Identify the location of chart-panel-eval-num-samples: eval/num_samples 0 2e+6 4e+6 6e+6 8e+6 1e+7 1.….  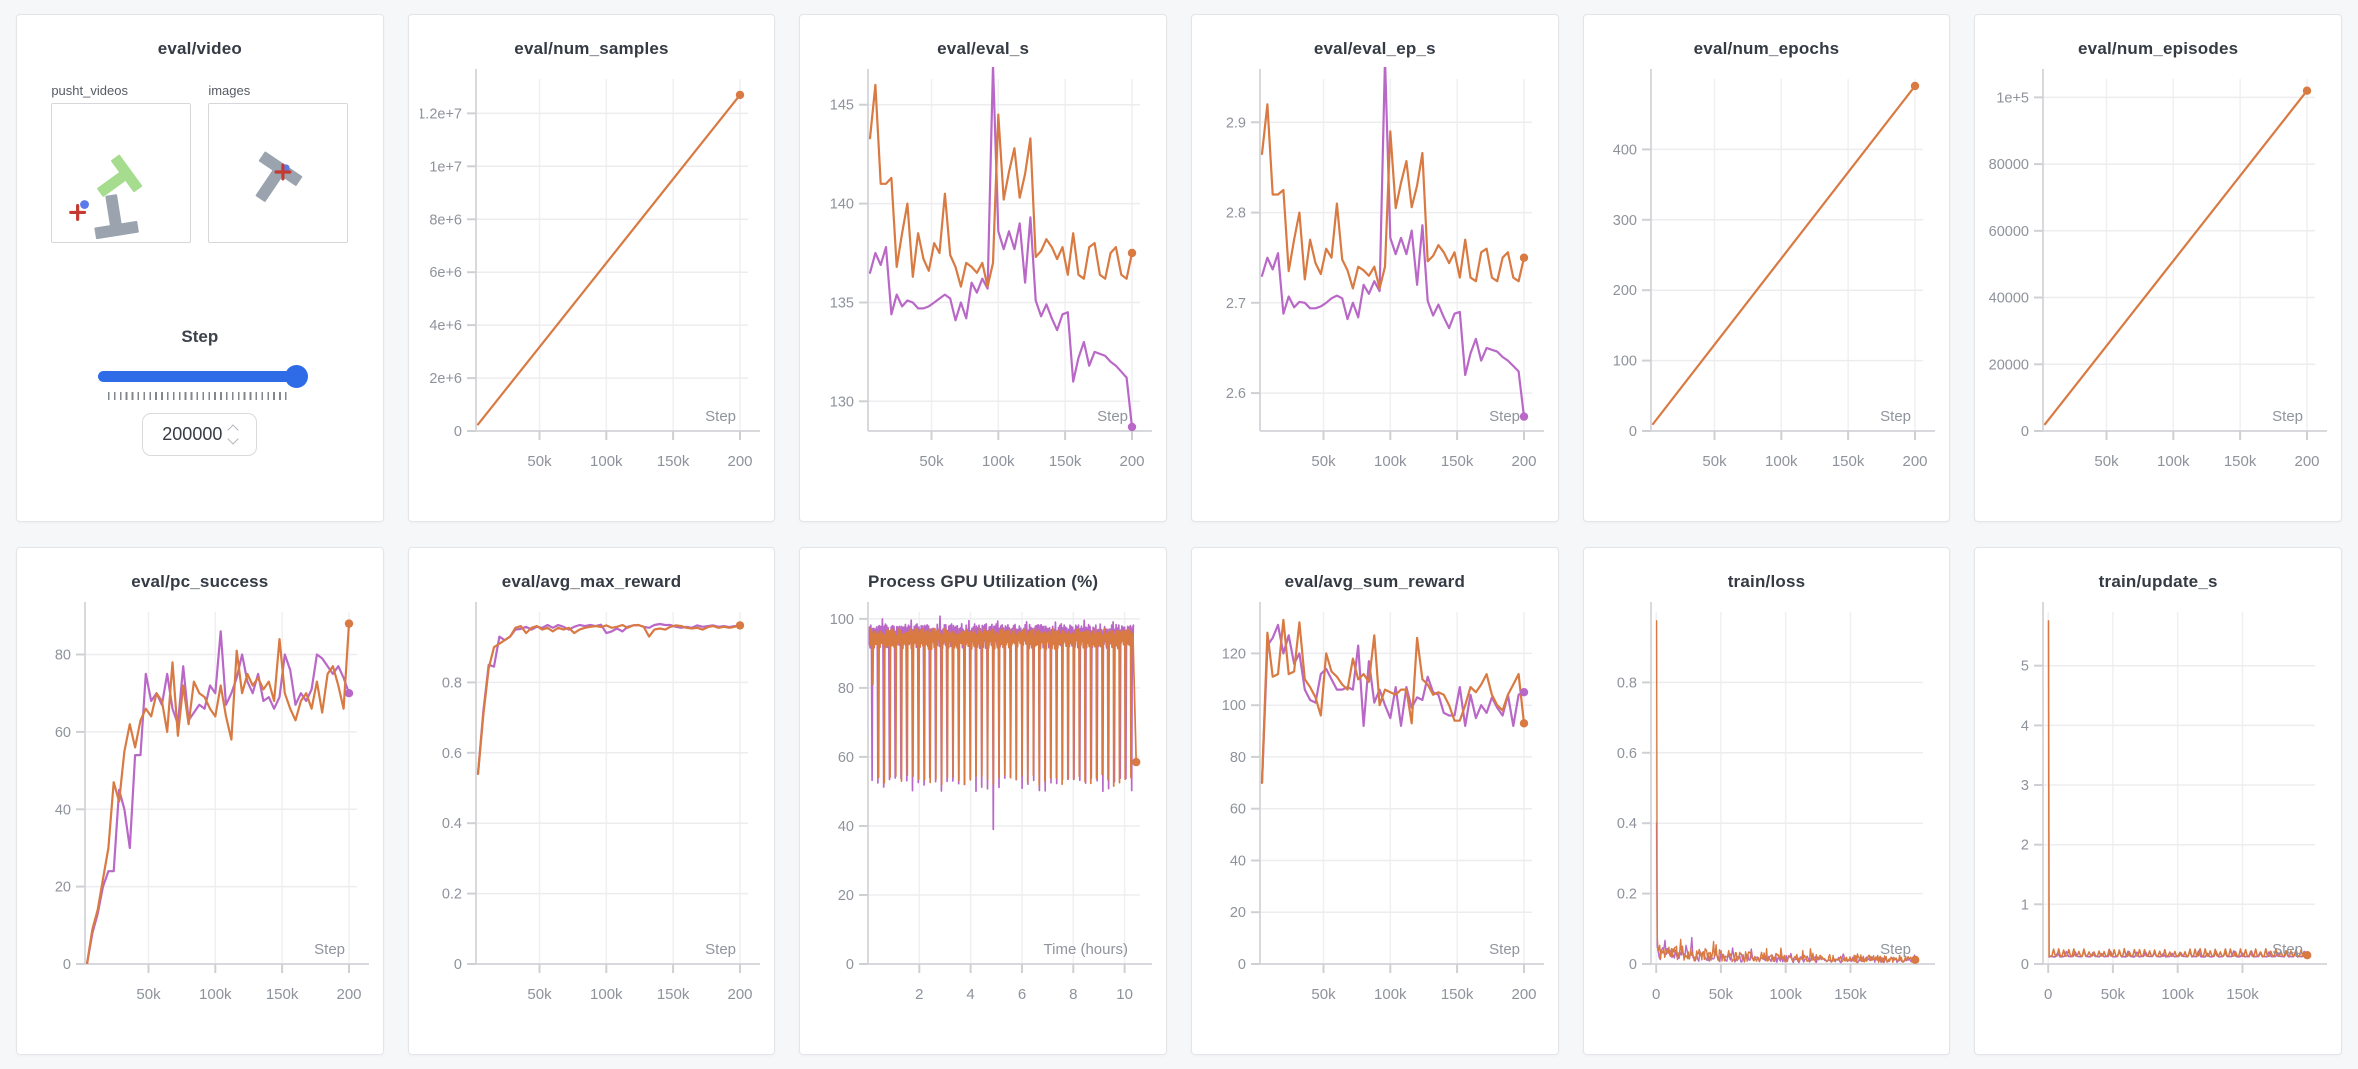
(591, 268).